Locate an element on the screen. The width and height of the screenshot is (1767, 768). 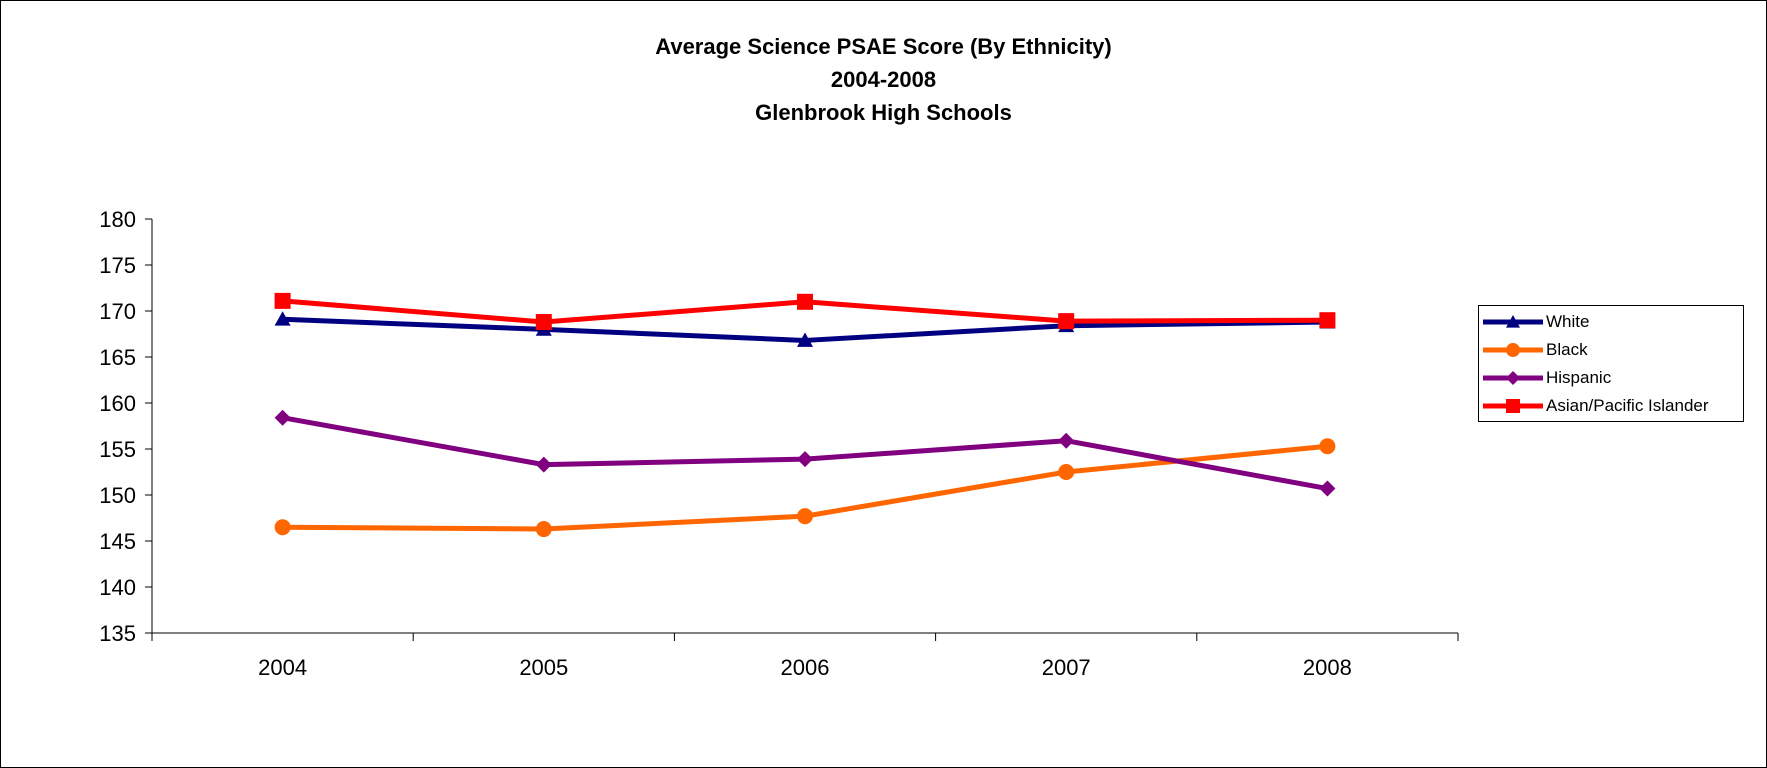
legend-label-hispanic: Hispanic is located at coordinates (1579, 377).